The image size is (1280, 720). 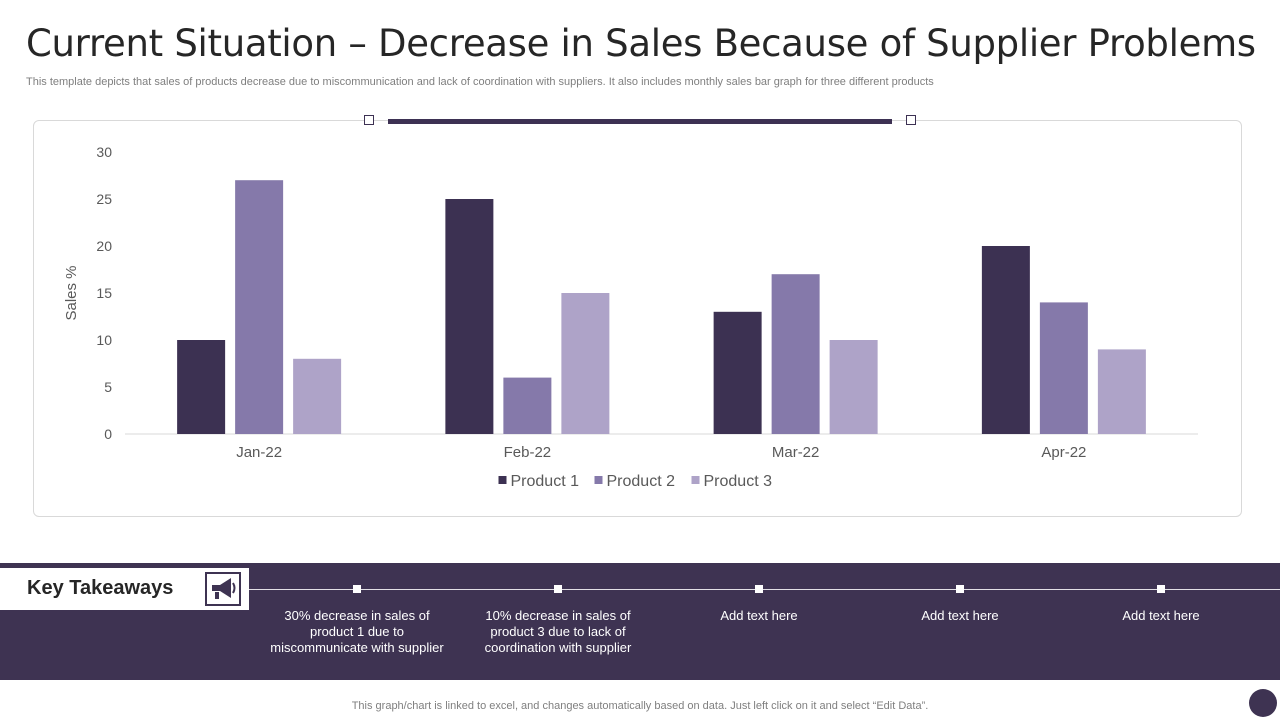 What do you see at coordinates (104, 246) in the screenshot?
I see `y-tick-label: 20` at bounding box center [104, 246].